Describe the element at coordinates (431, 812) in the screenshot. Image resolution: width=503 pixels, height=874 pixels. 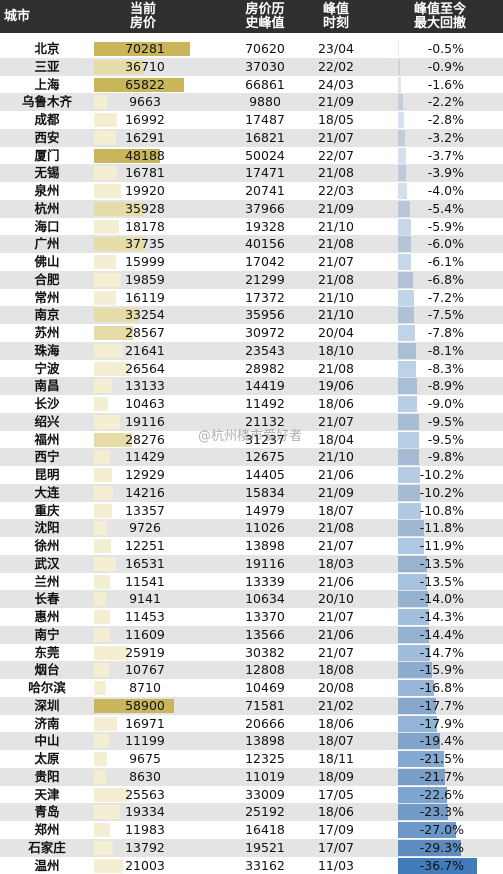
I see `drawdown-cell: -23.3%` at that location.